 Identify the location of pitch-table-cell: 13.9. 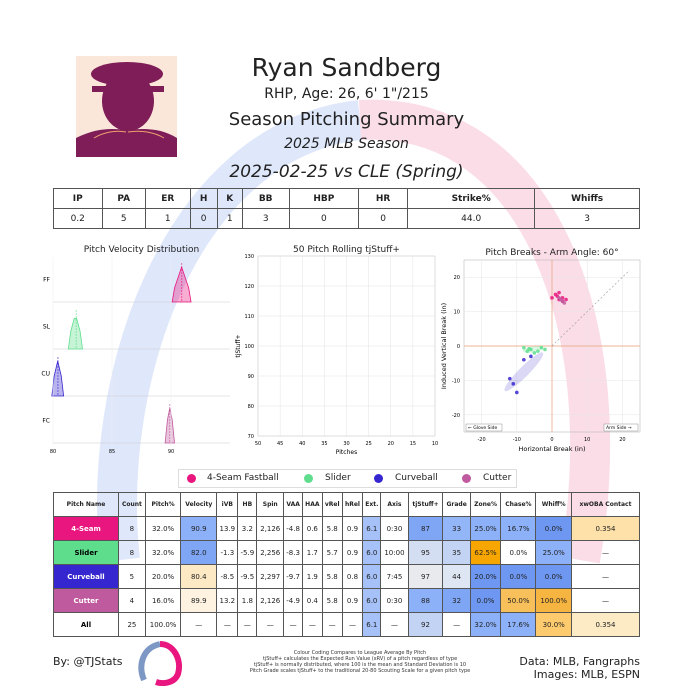
(227, 528).